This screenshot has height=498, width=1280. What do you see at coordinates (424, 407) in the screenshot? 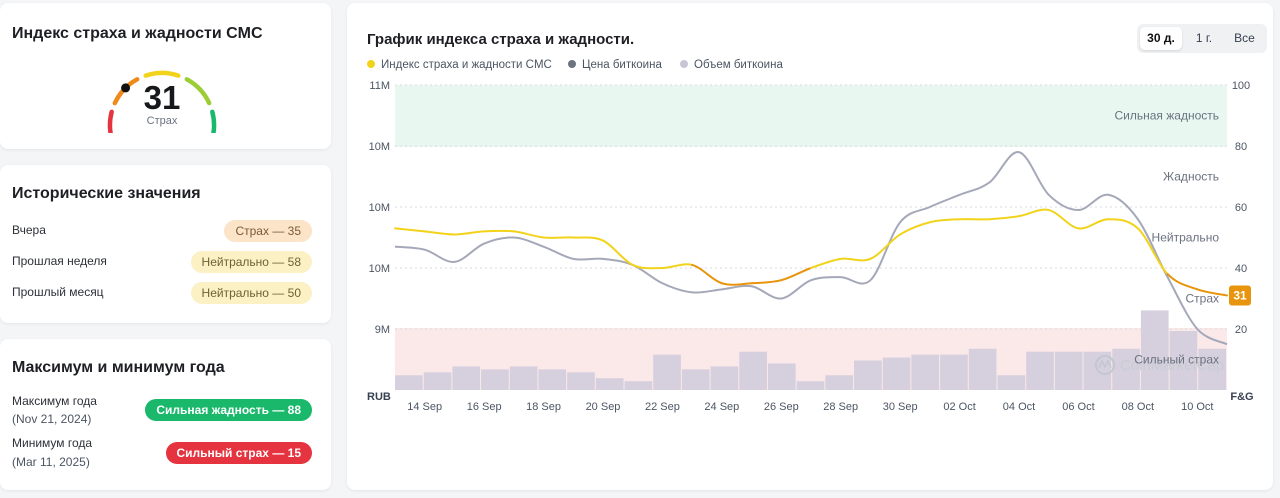
I see `x-tick-label: 14 Sep` at bounding box center [424, 407].